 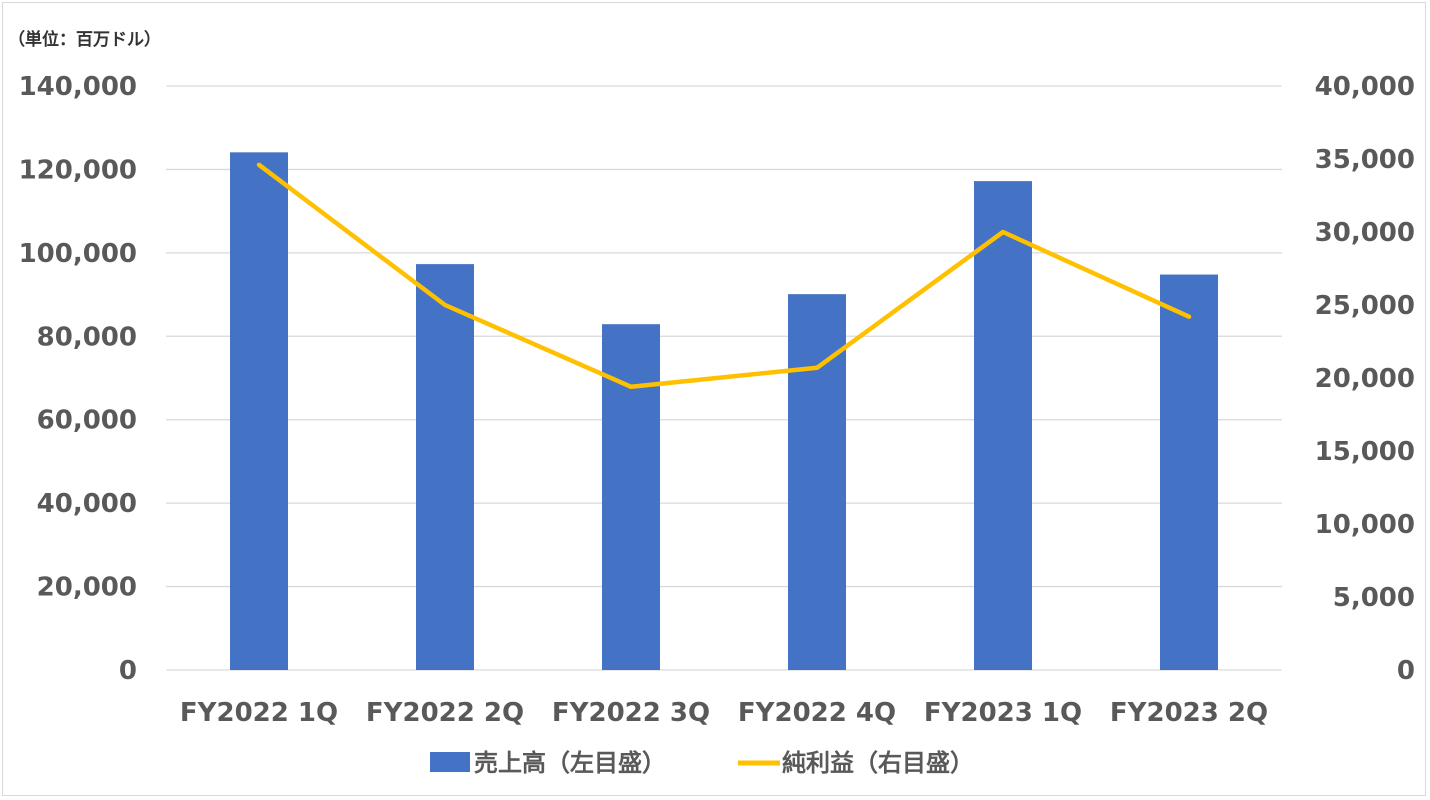 What do you see at coordinates (1003, 425) in the screenshot?
I see `bar-fy2023-1q` at bounding box center [1003, 425].